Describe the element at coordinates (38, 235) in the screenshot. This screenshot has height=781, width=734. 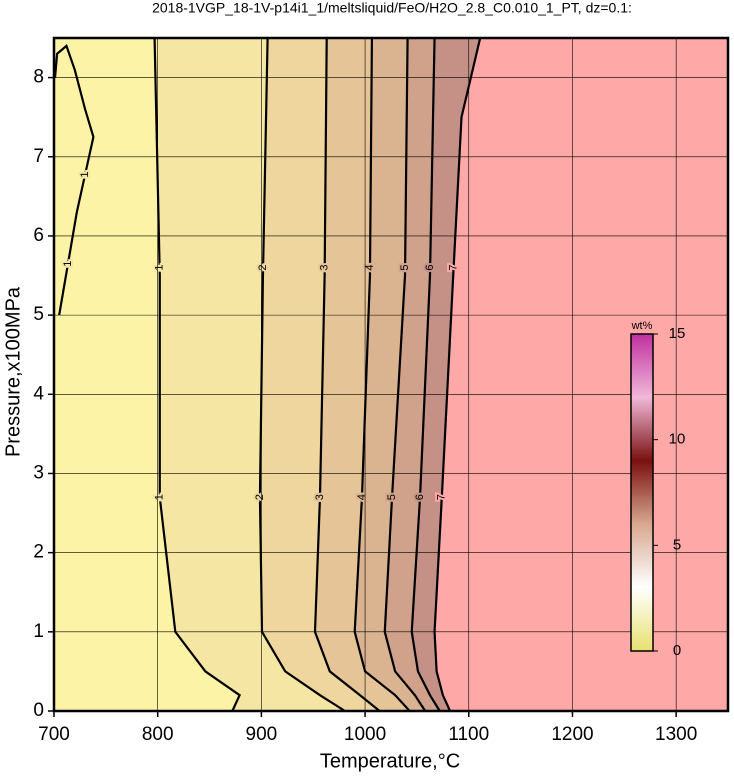
I see `y-tick-label: 6` at that location.